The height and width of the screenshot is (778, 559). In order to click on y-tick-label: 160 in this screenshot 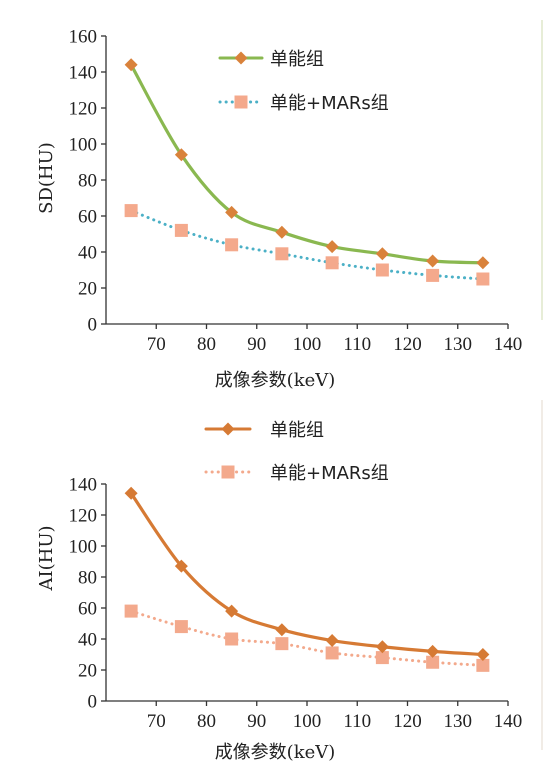, I will do `click(83, 37)`.